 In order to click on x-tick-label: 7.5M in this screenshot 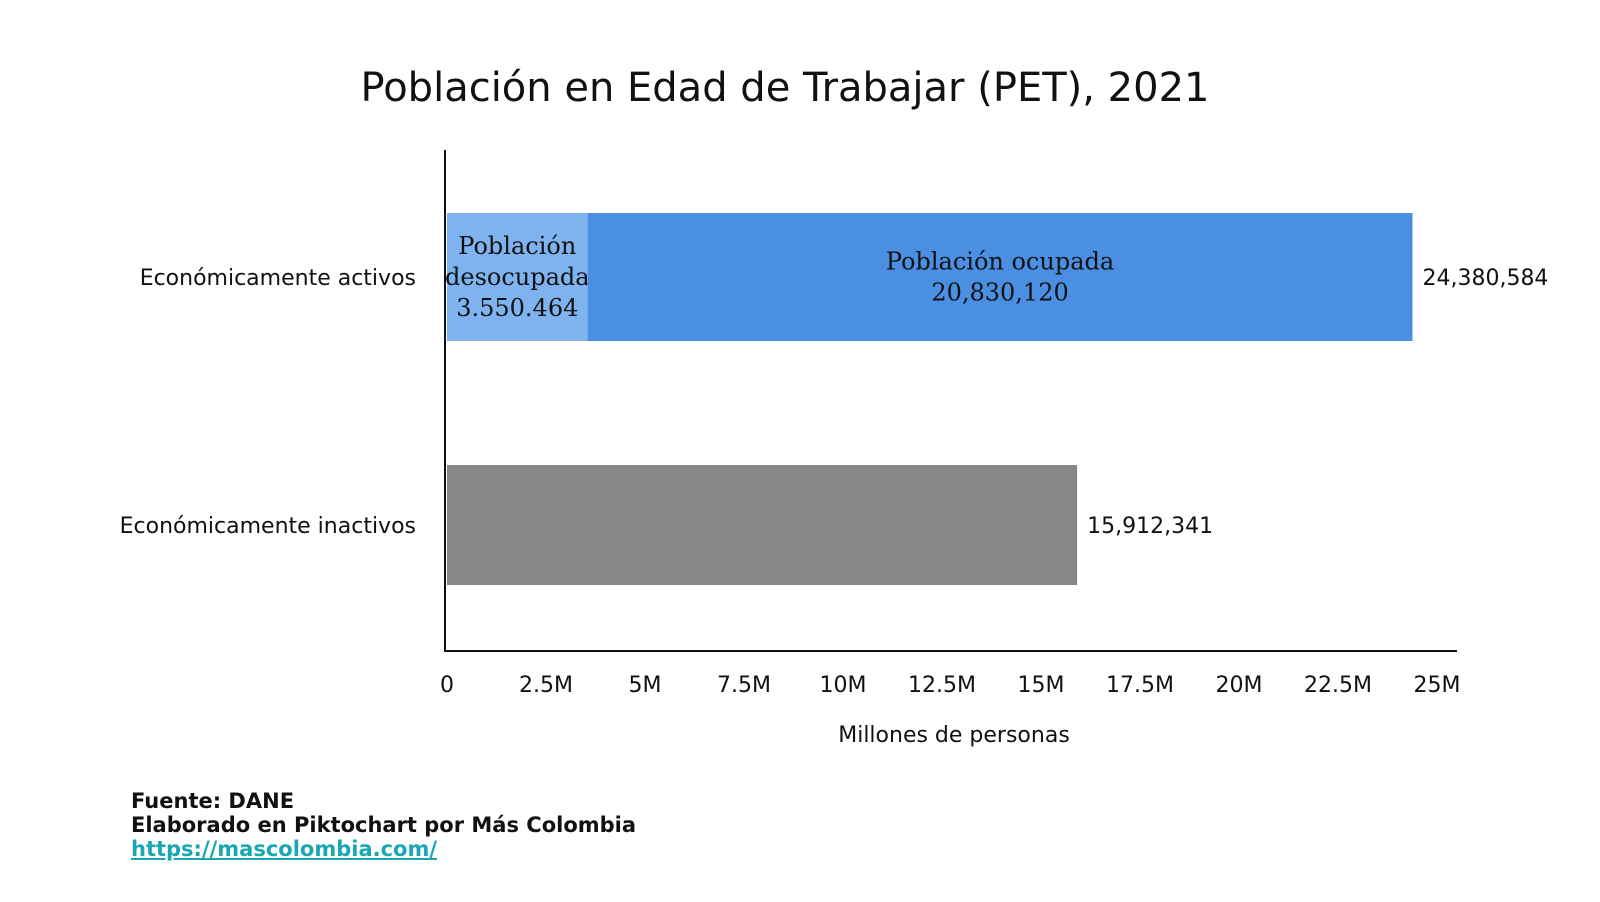, I will do `click(744, 685)`.